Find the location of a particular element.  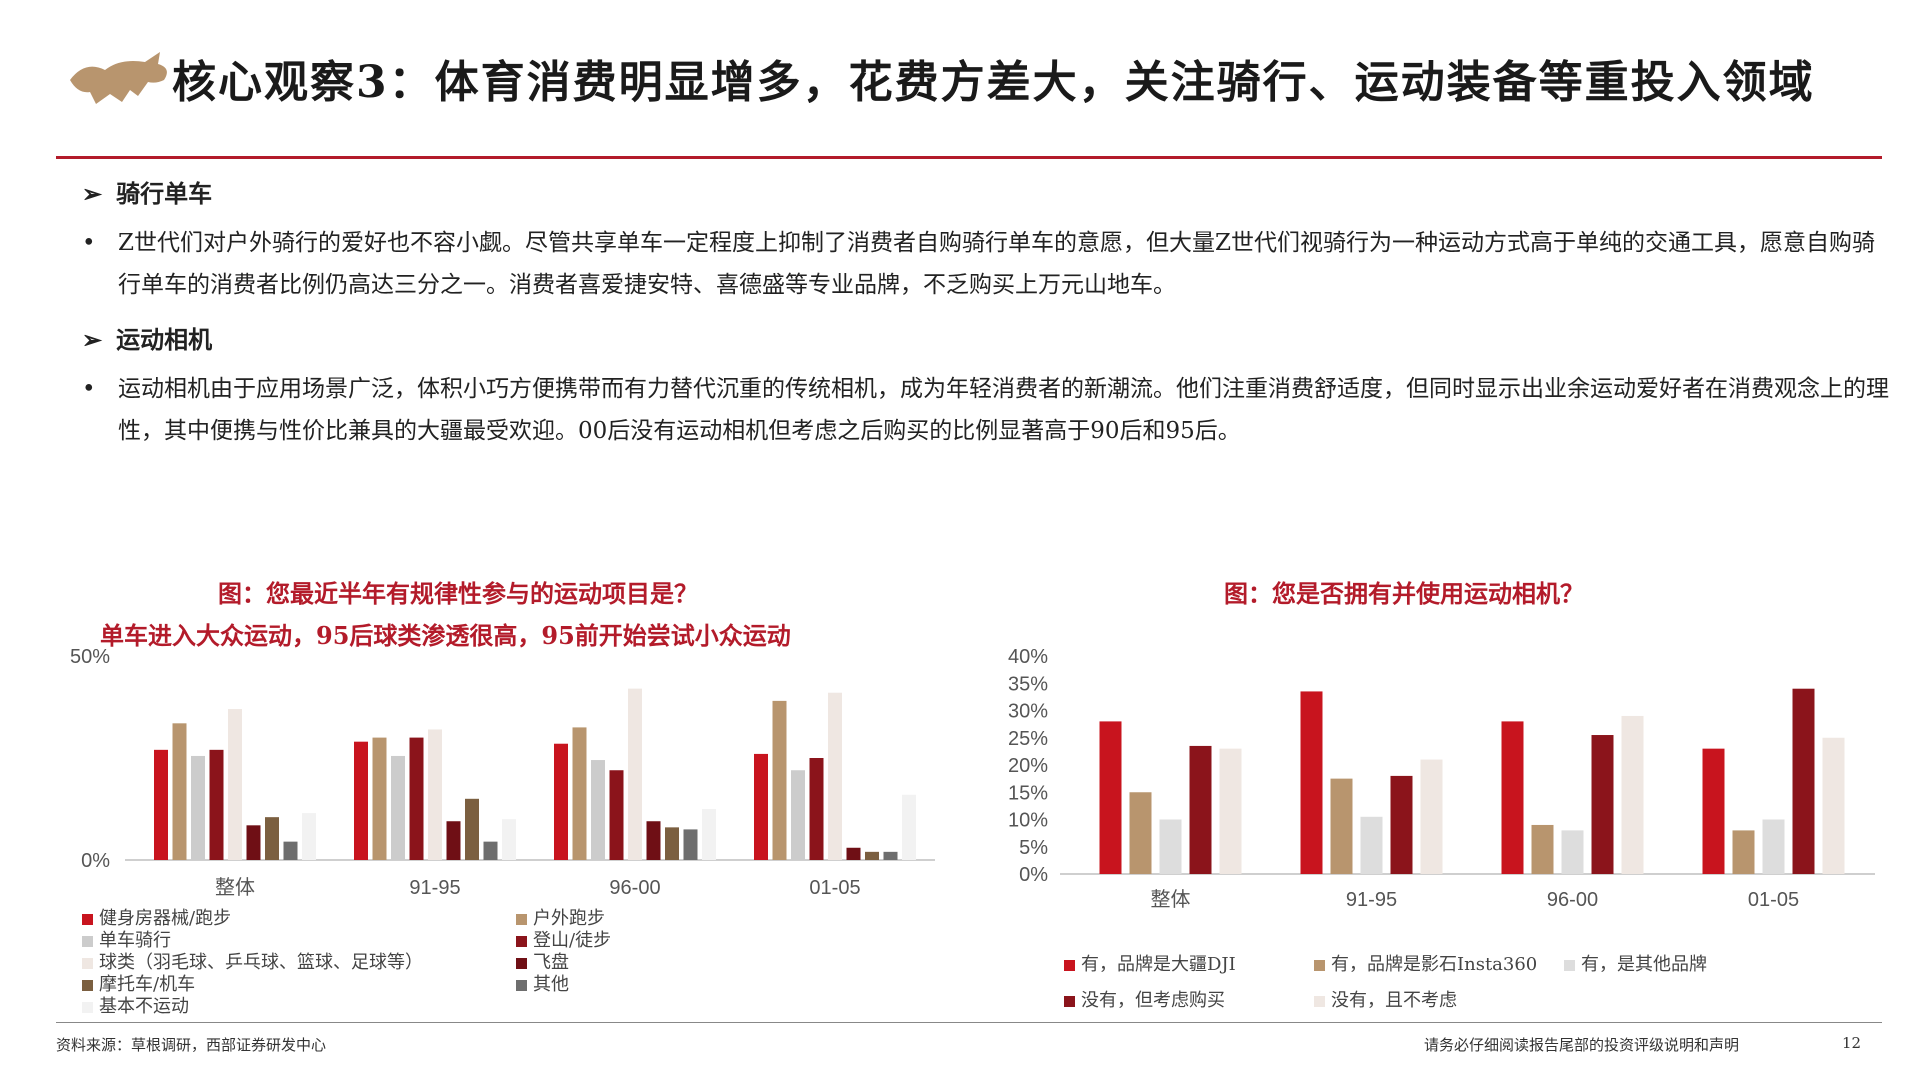

legend-label: 登山/徒步 is located at coordinates (572, 940).